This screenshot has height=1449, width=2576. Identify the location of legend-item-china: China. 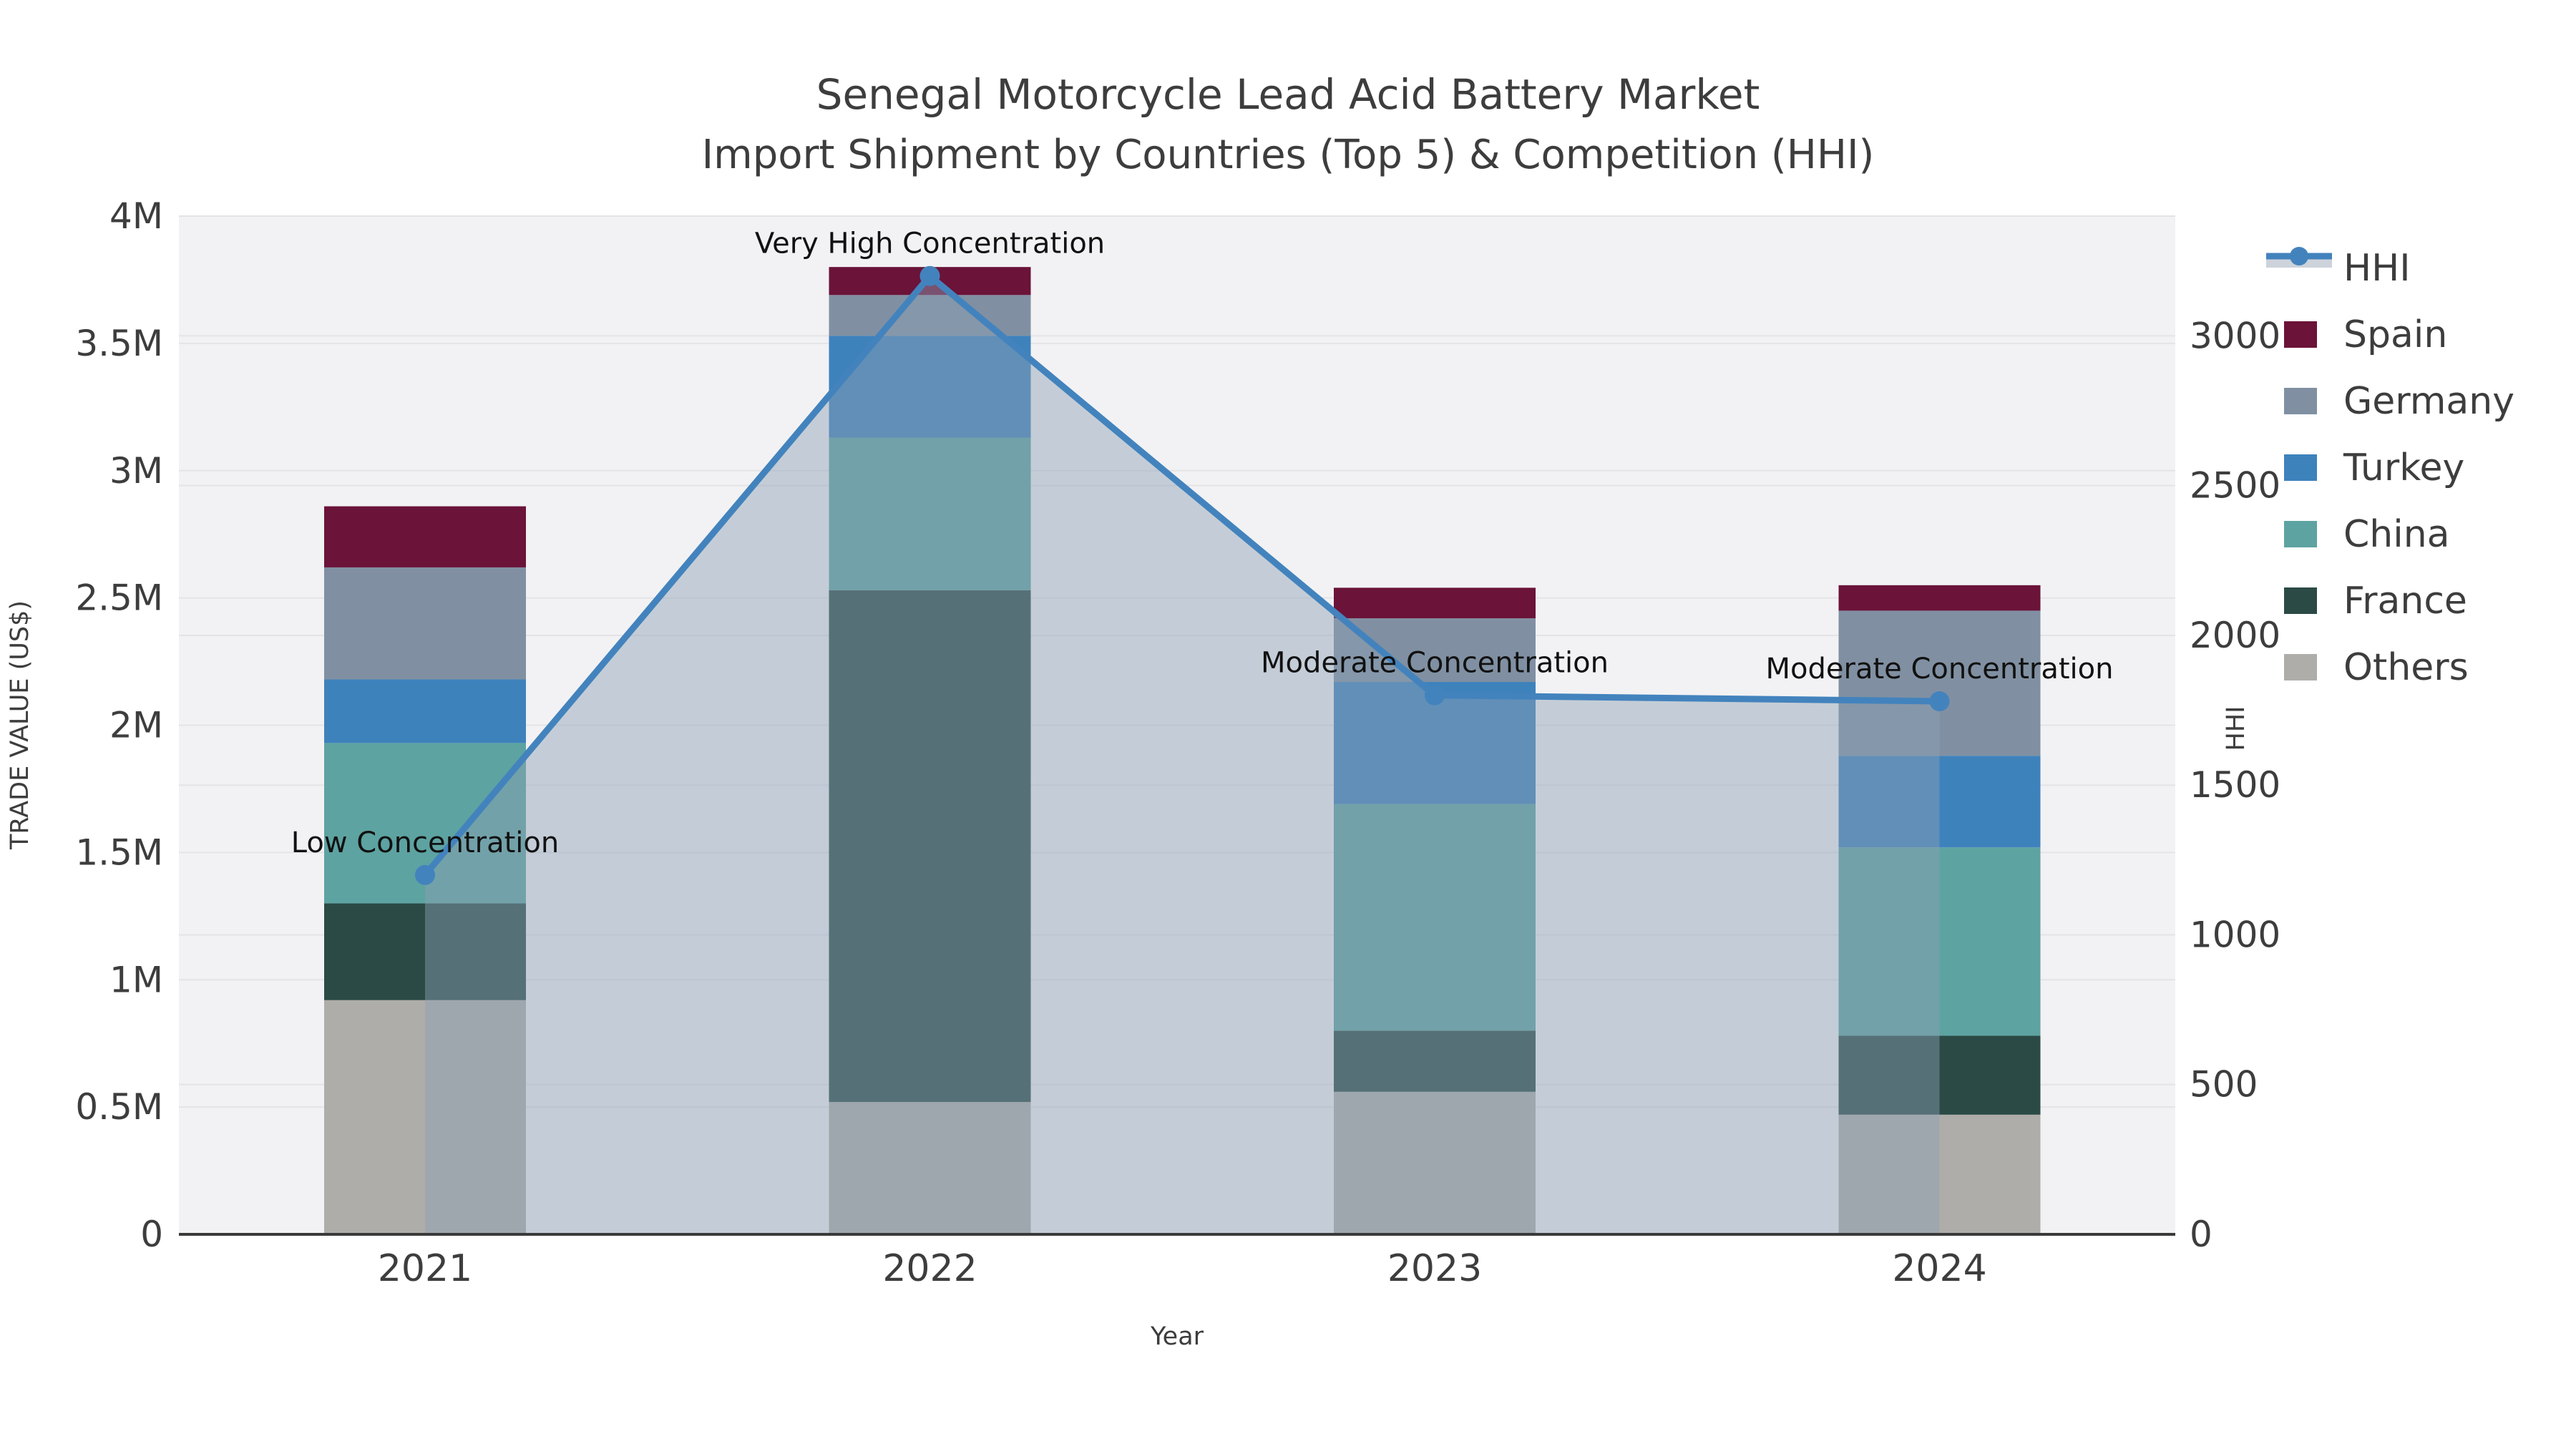
(2389, 534).